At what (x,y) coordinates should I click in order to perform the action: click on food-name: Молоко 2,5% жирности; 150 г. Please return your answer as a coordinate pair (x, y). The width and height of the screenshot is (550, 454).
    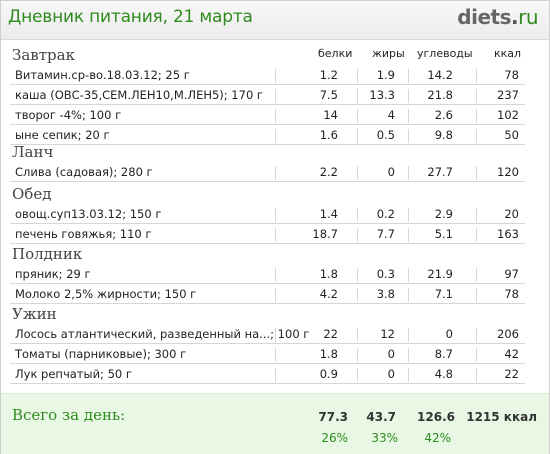
    Looking at the image, I should click on (106, 294).